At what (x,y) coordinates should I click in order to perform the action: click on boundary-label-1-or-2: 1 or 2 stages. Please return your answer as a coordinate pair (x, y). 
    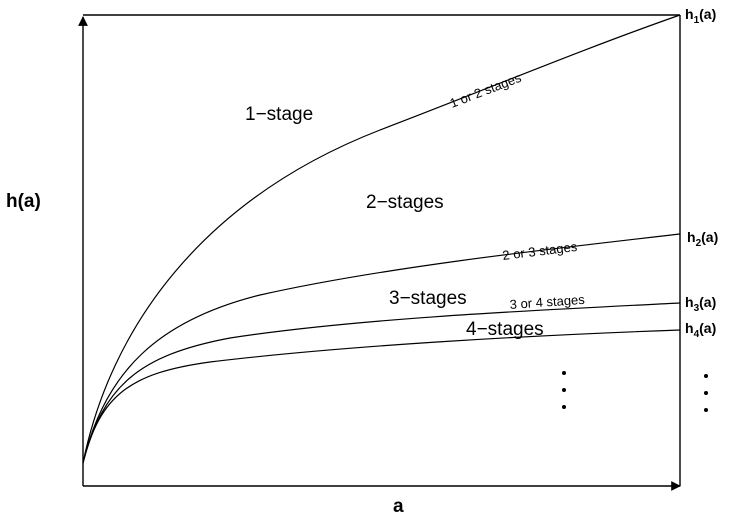
    Looking at the image, I should click on (486, 90).